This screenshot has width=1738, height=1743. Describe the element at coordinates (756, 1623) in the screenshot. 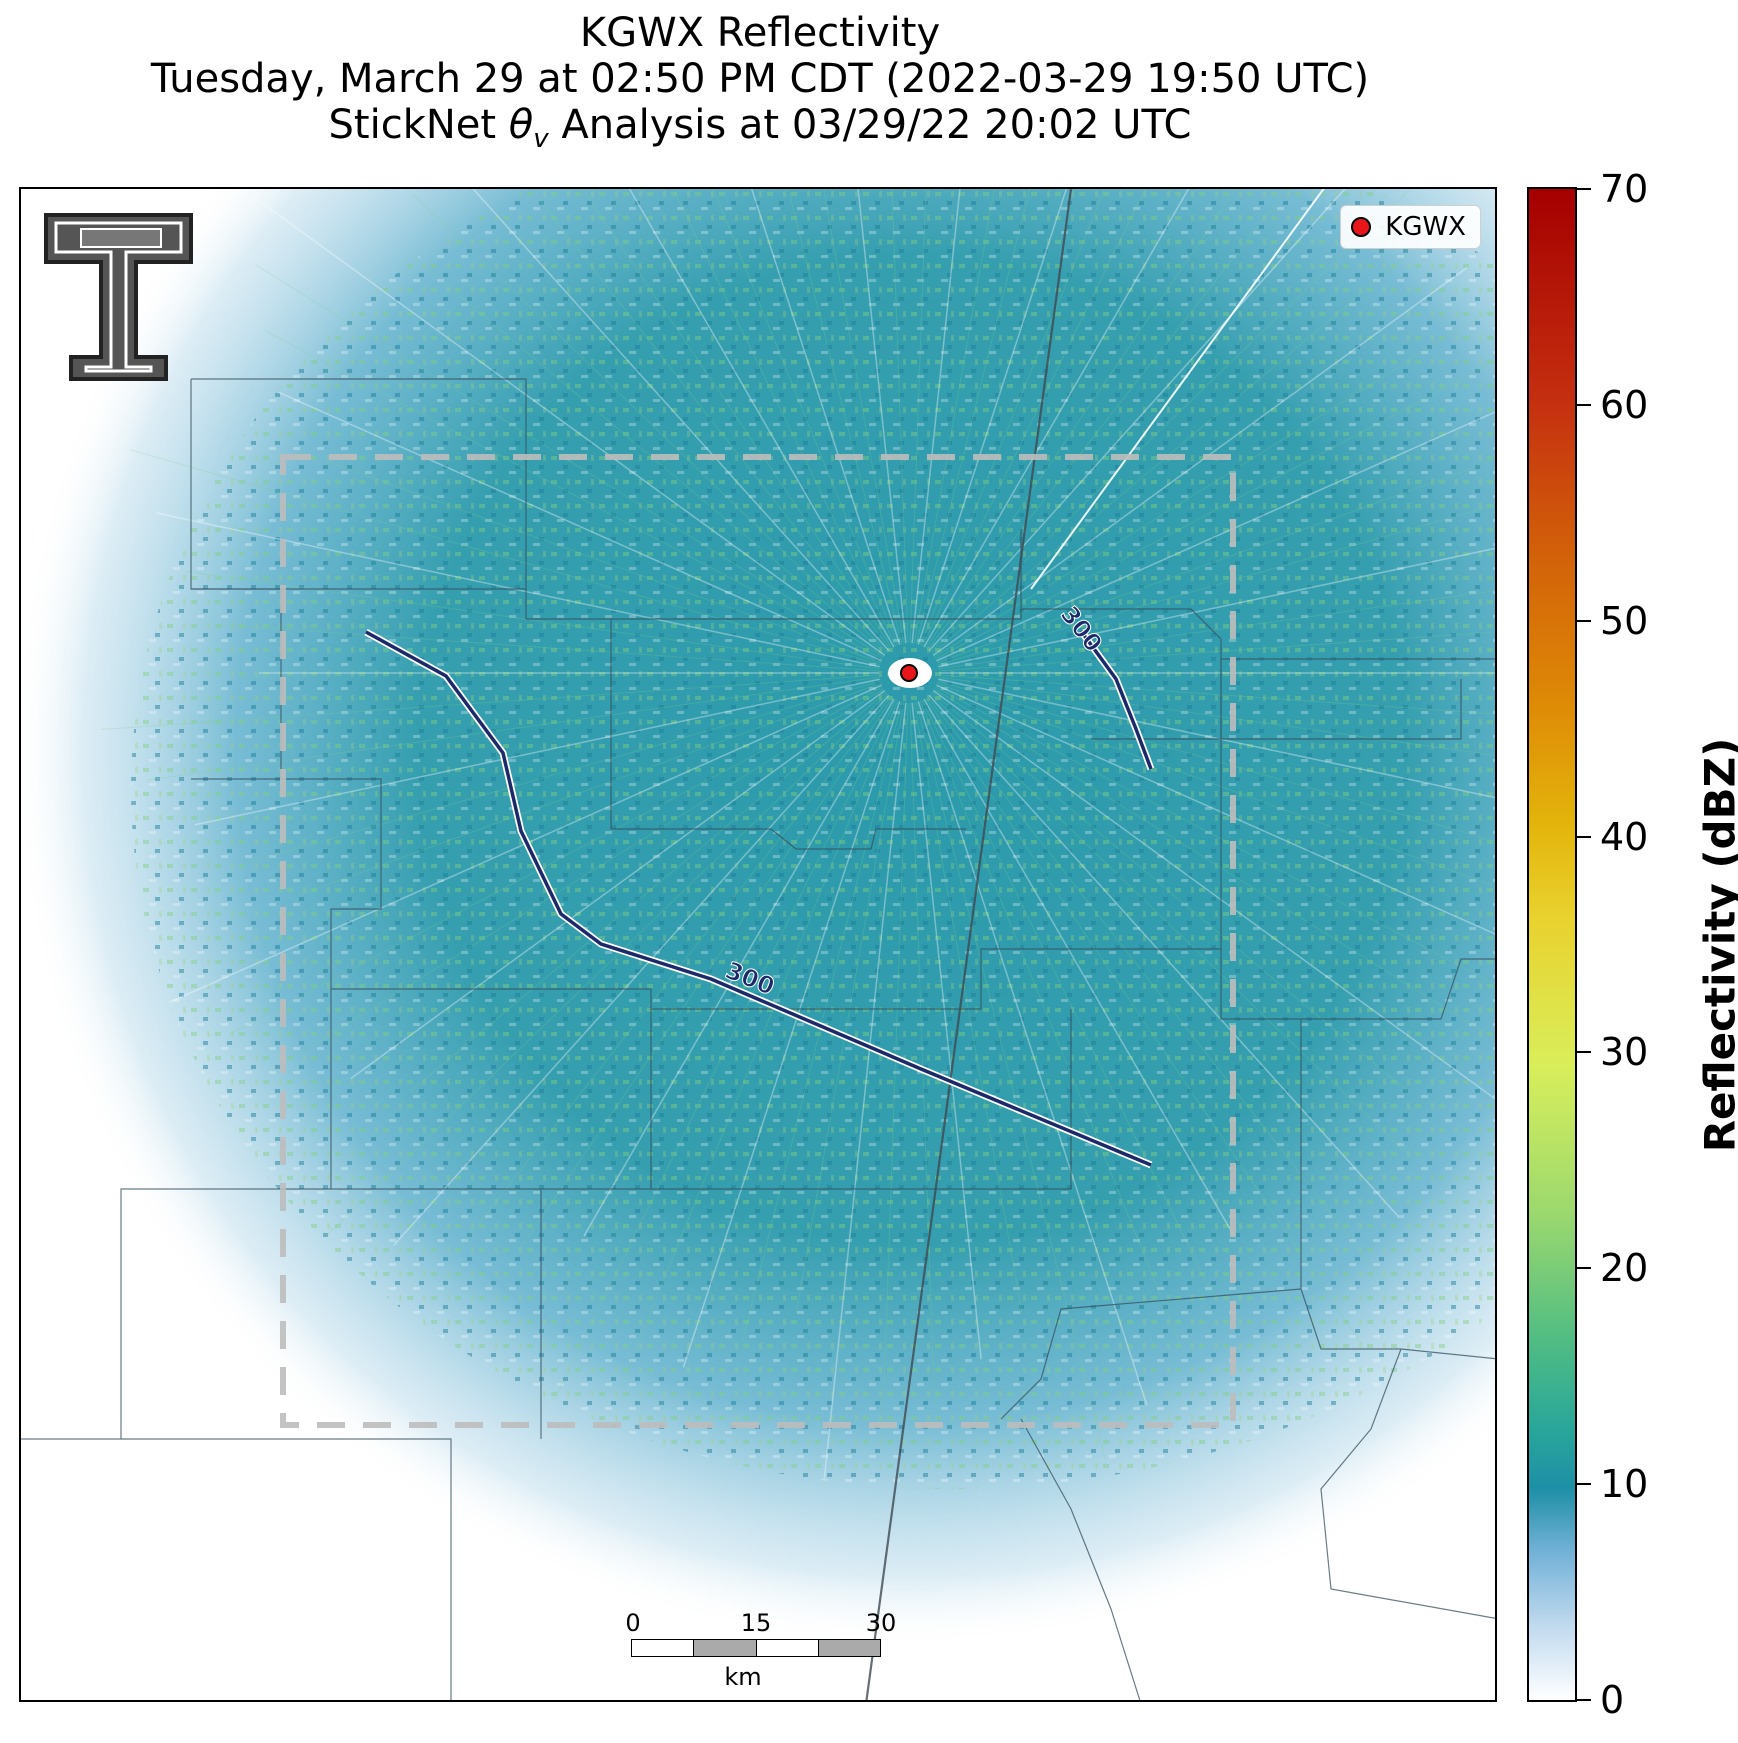

I see `scale-tick-15: 15` at that location.